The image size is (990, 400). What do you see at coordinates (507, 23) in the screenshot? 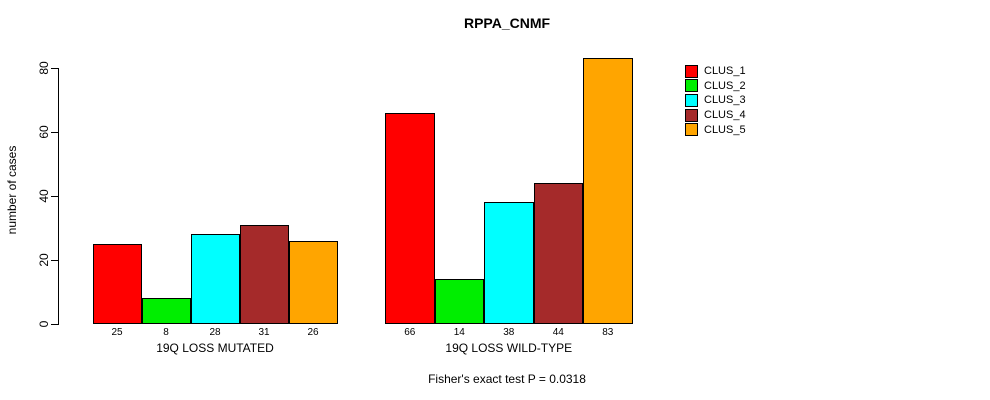
I see `chart-title: RPPA_CNMF` at bounding box center [507, 23].